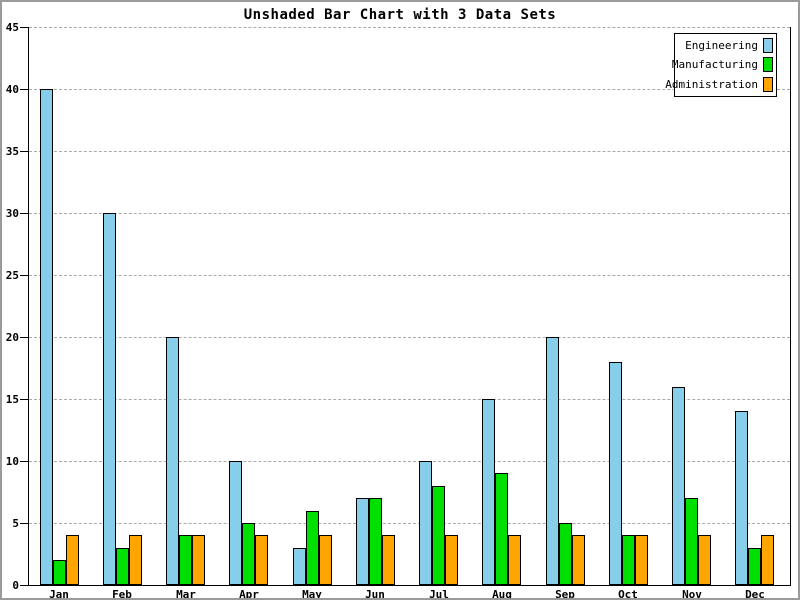 The image size is (800, 600). I want to click on y-tick-label-45: 45, so click(12, 27).